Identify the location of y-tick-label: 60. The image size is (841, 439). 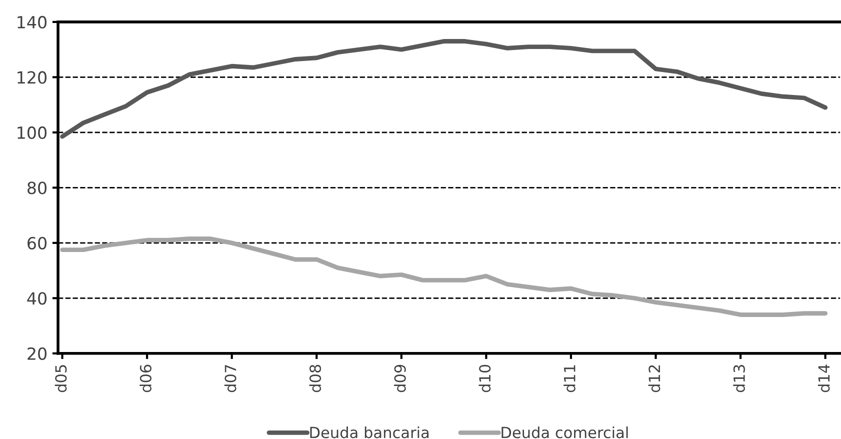
(37, 243).